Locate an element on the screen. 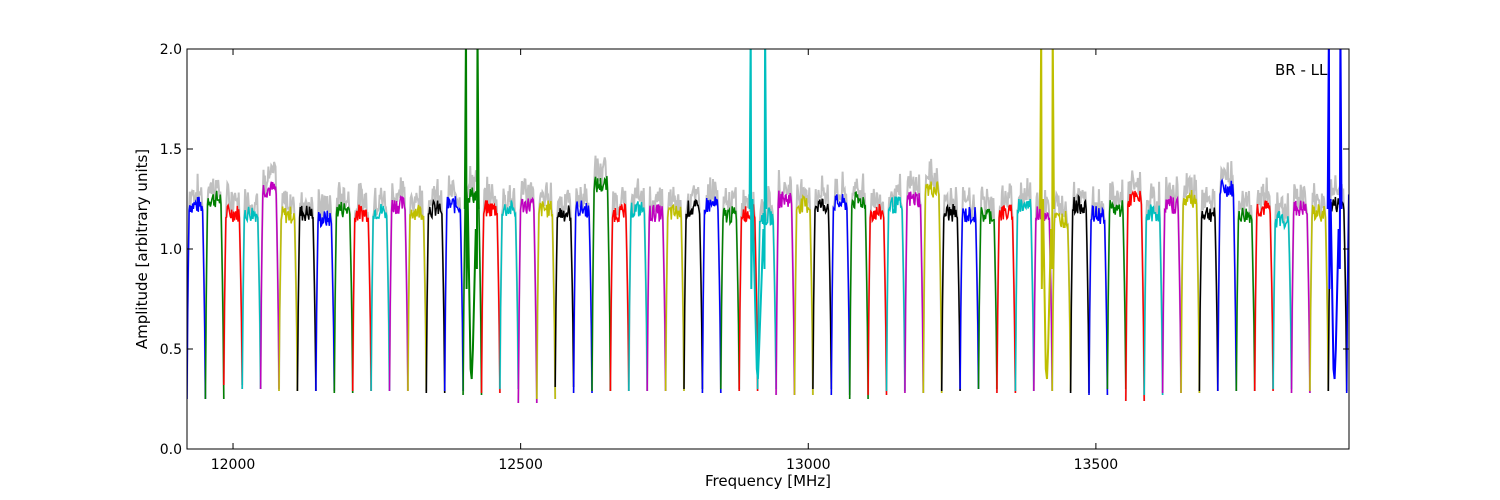 The image size is (1500, 500). x-tick-label: 12500 is located at coordinates (520, 465).